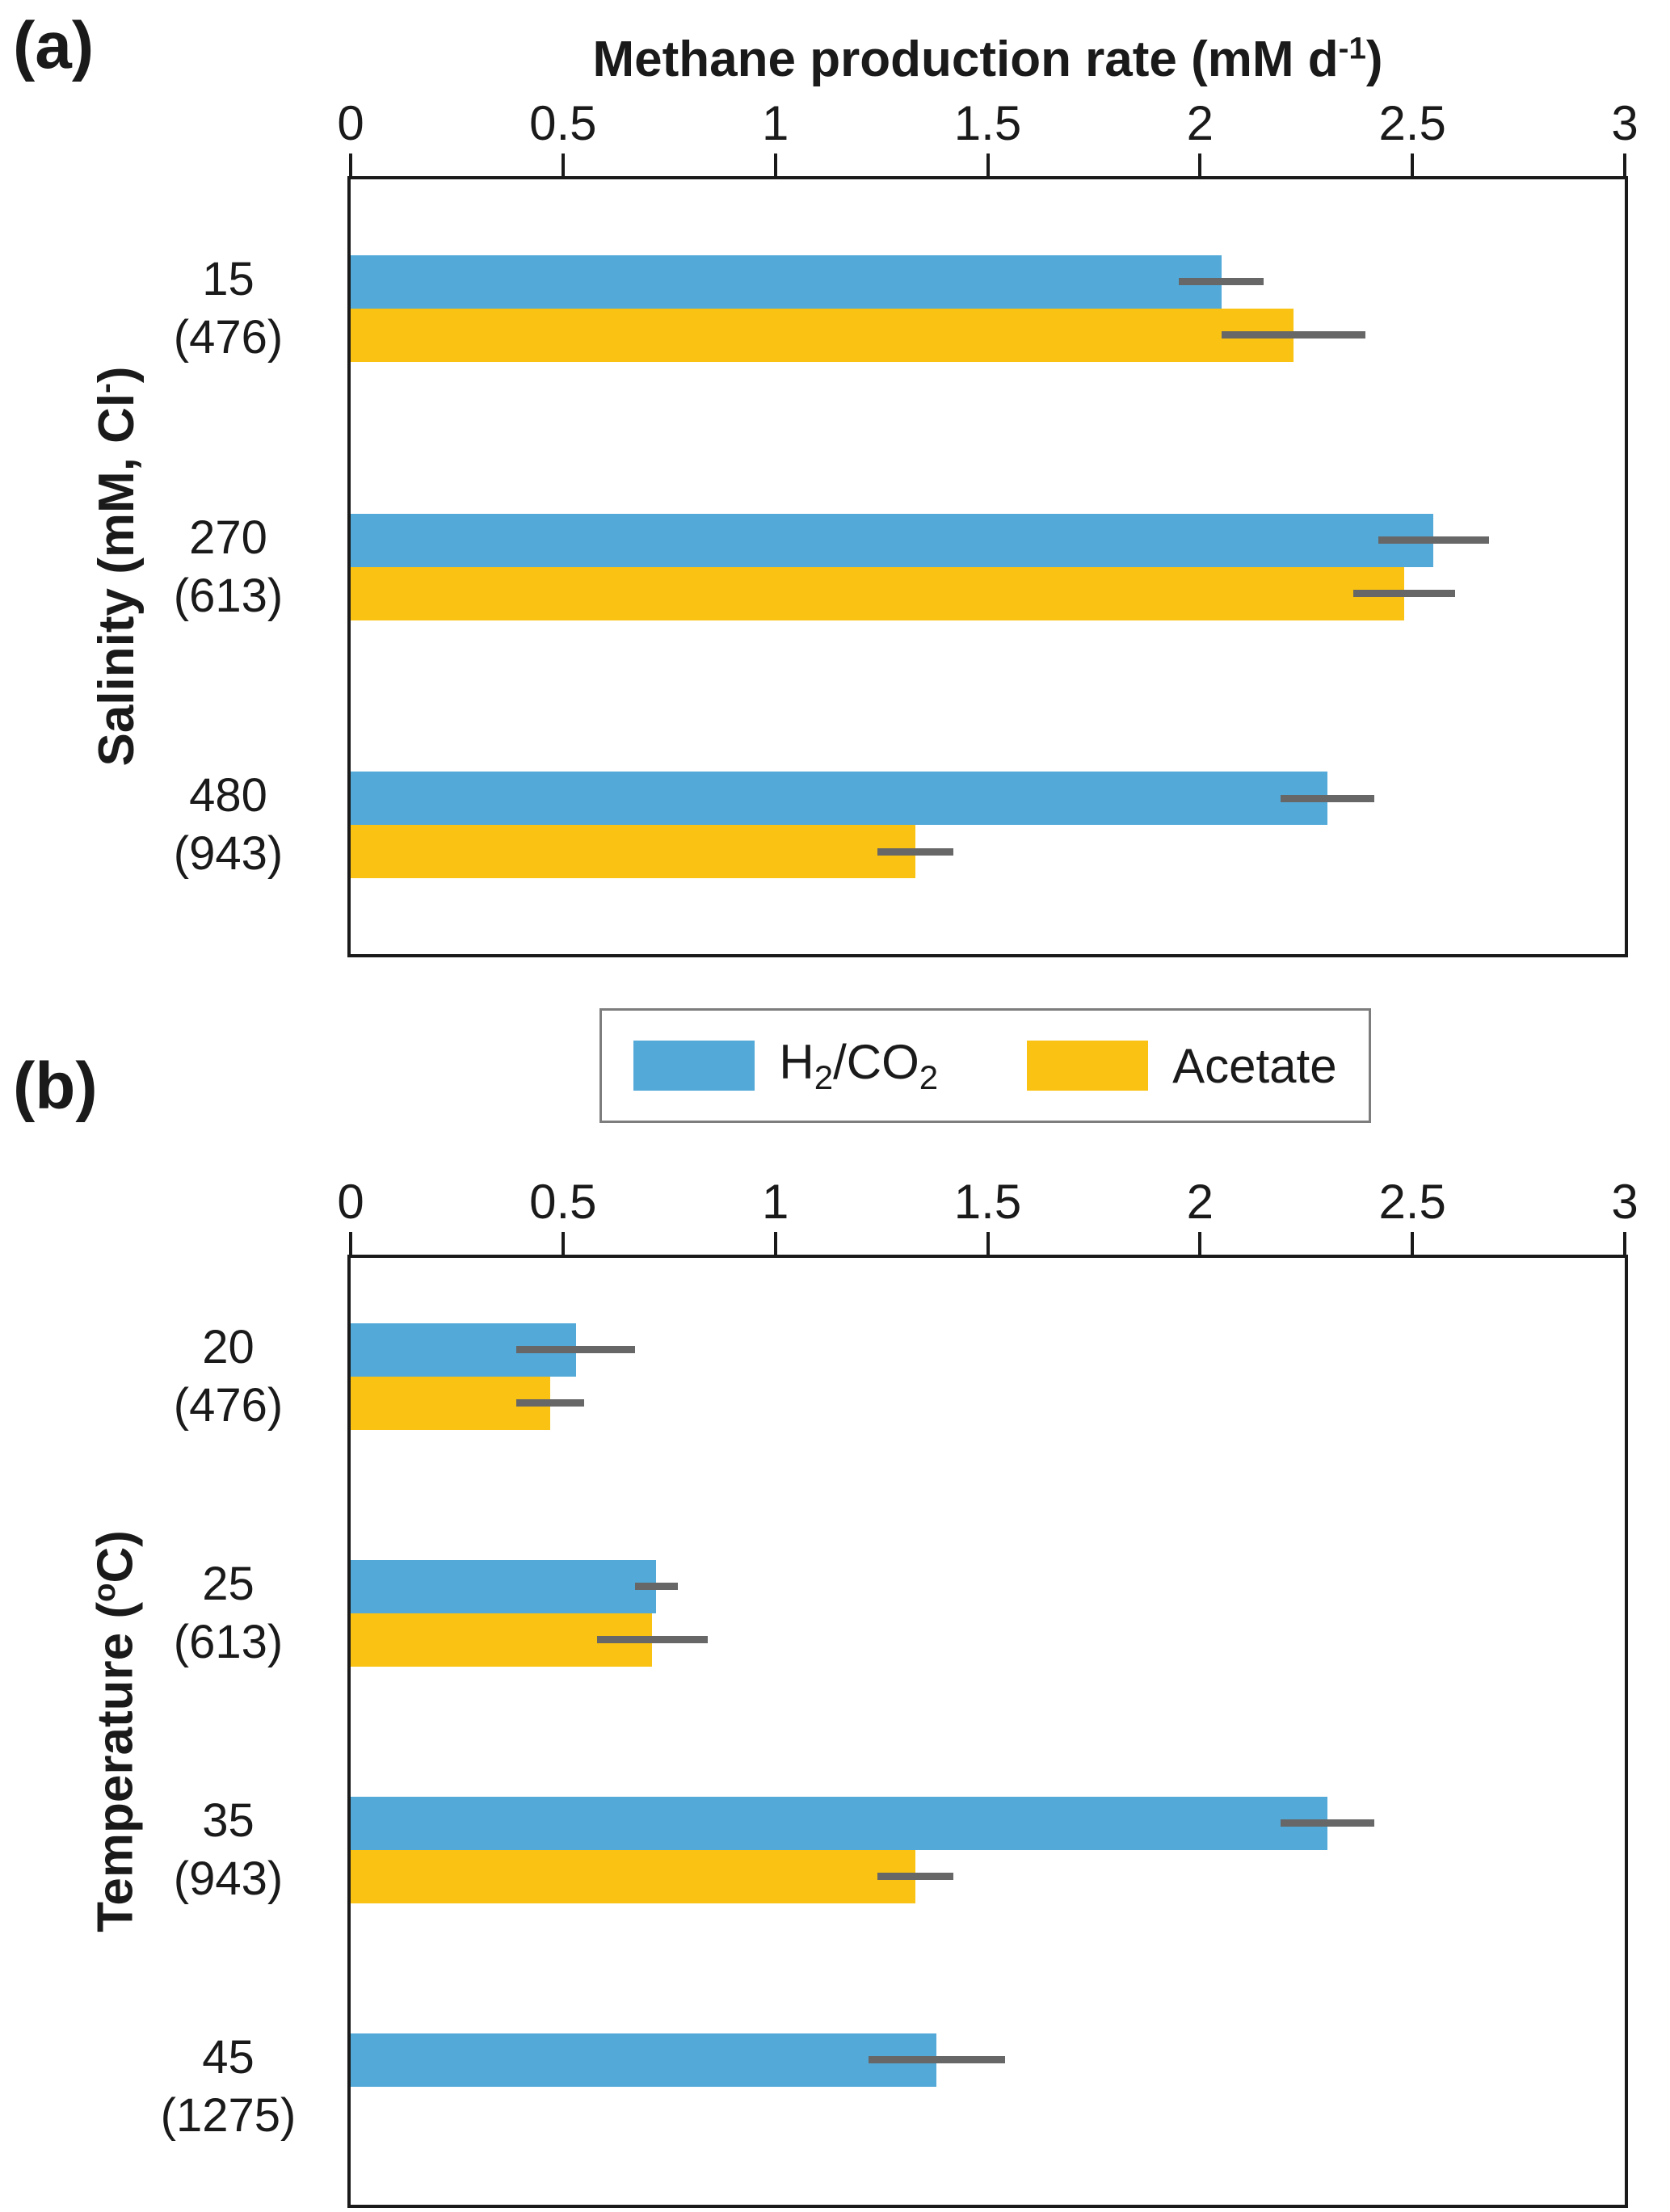 This screenshot has height=2212, width=1670. I want to click on panel-b-x-tick-label: 2, so click(1200, 1202).